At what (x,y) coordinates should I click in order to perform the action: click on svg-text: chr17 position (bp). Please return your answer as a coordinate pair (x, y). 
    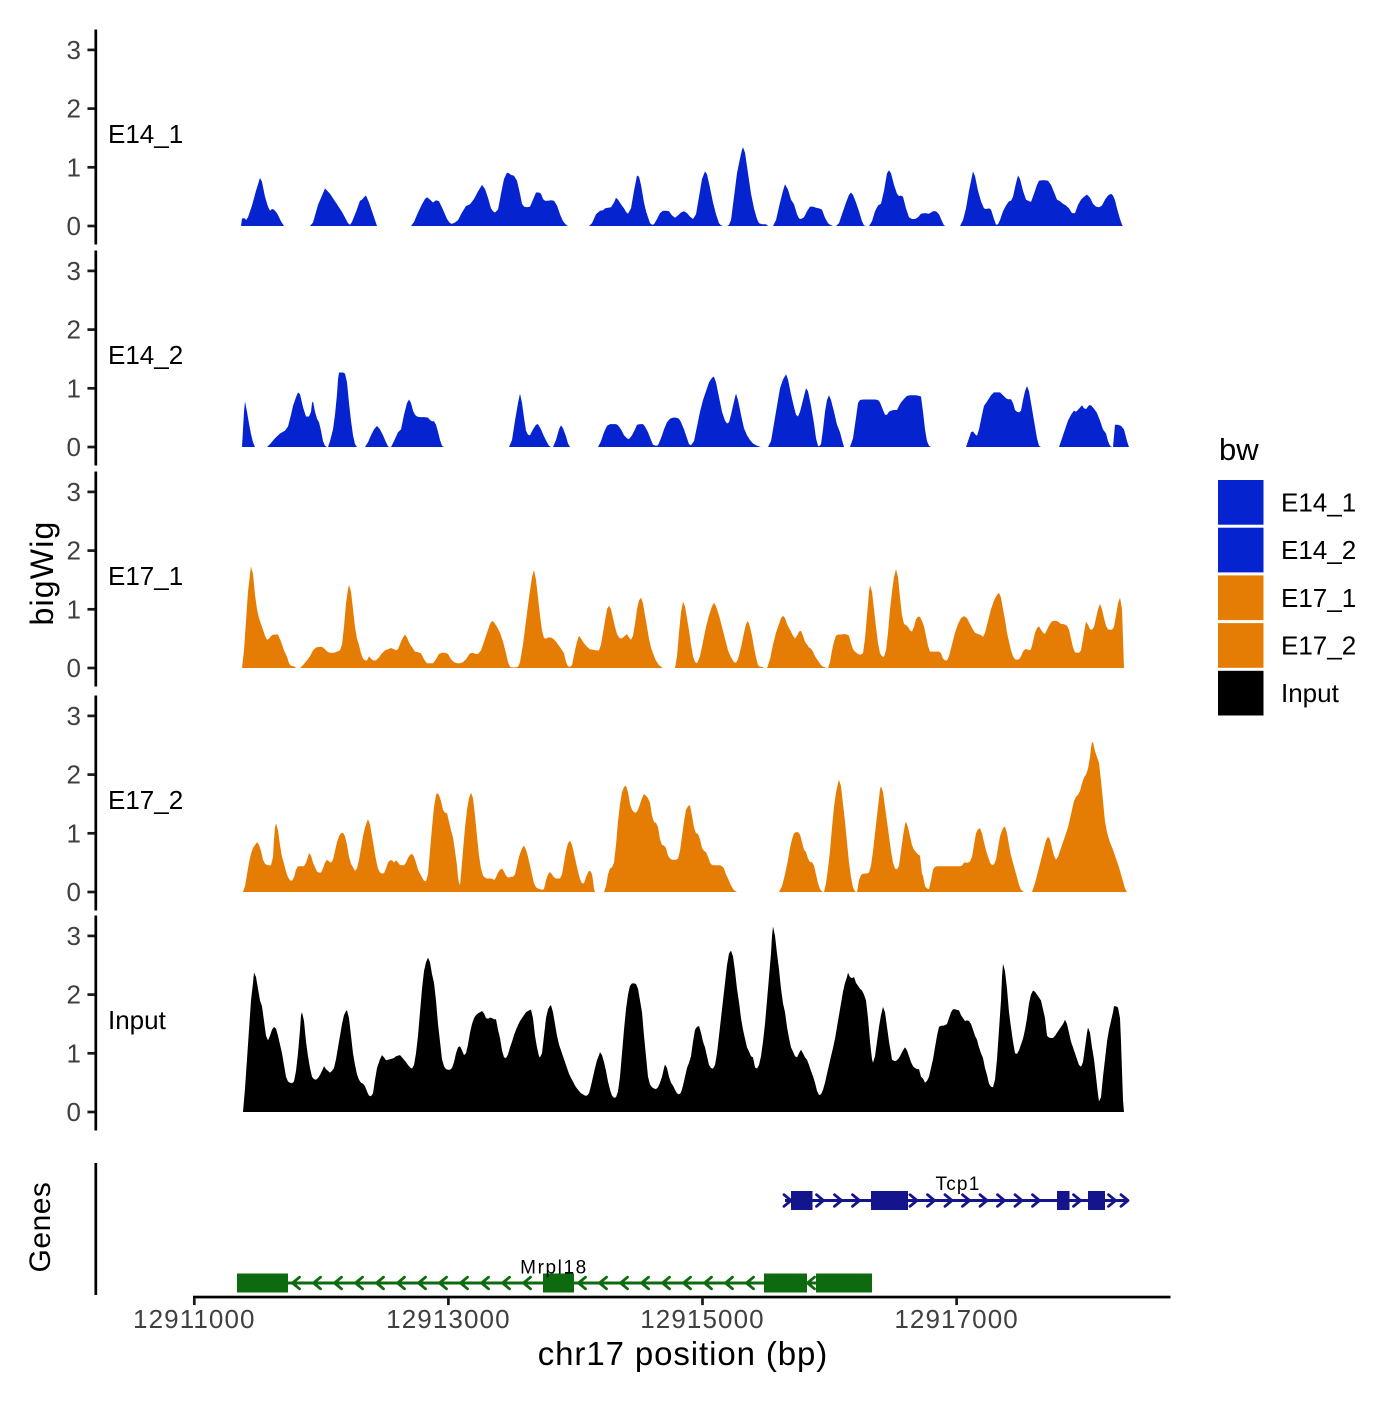
    Looking at the image, I should click on (683, 1353).